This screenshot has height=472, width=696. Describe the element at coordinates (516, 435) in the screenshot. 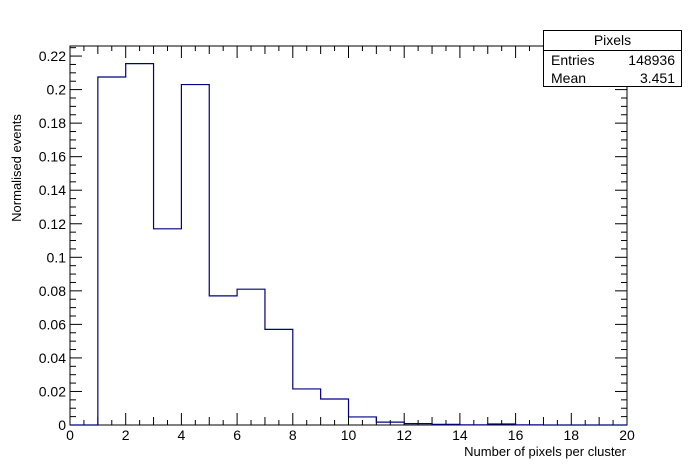

I see `x-tick-label: 16` at that location.